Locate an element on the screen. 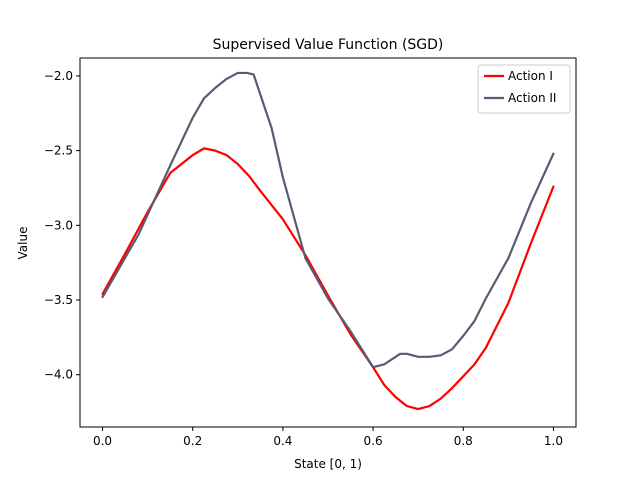  x-axis-label: State [0, 1) is located at coordinates (328, 464).